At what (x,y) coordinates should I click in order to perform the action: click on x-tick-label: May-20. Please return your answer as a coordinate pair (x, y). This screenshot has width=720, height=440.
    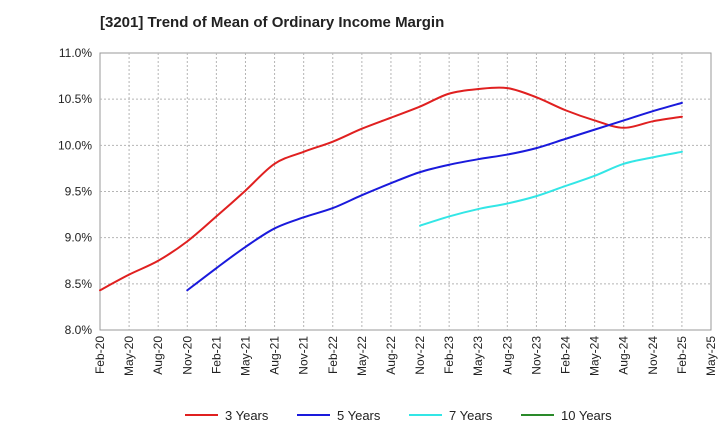
    Looking at the image, I should click on (129, 356).